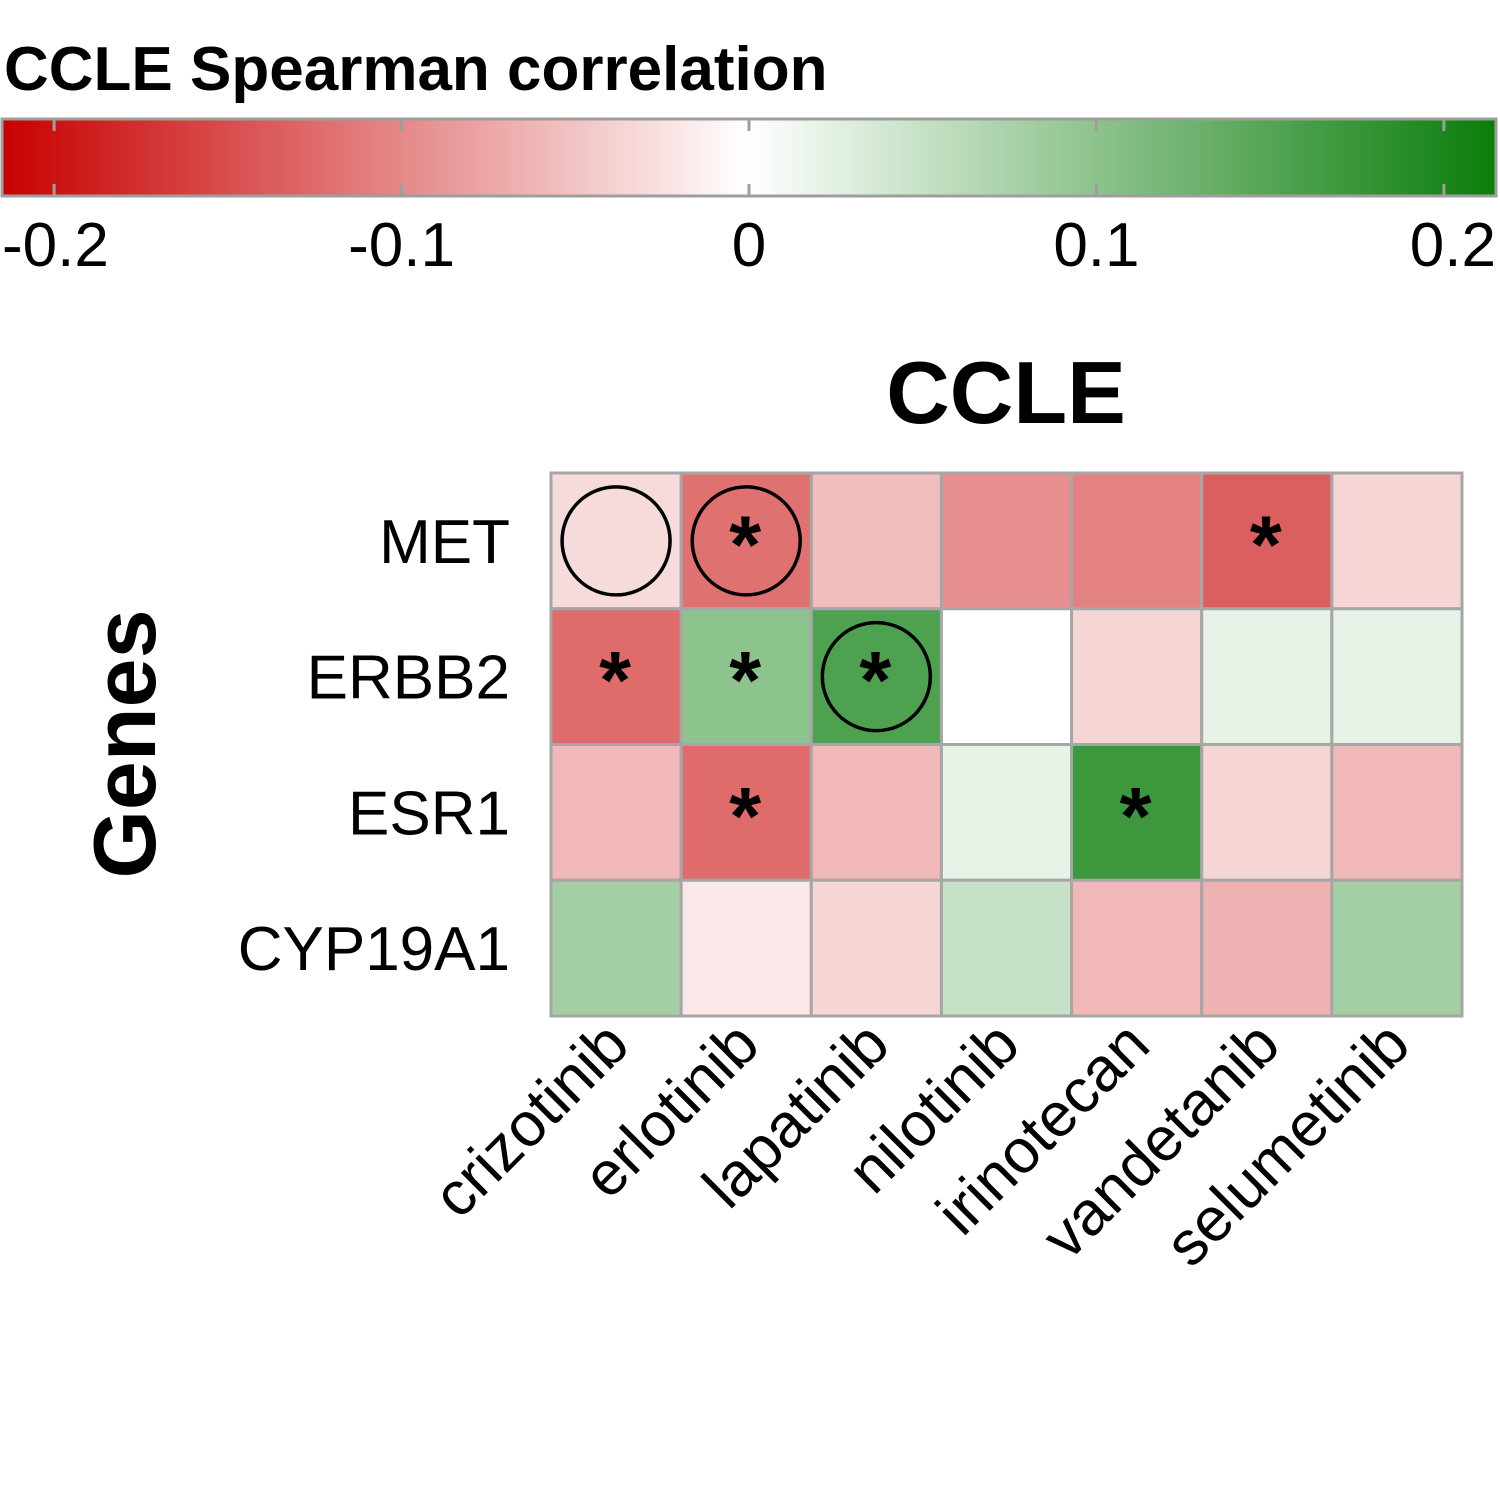 Image resolution: width=1500 pixels, height=1500 pixels. Describe the element at coordinates (415, 69) in the screenshot. I see `legend-title: CCLE Spearman correlation` at that location.